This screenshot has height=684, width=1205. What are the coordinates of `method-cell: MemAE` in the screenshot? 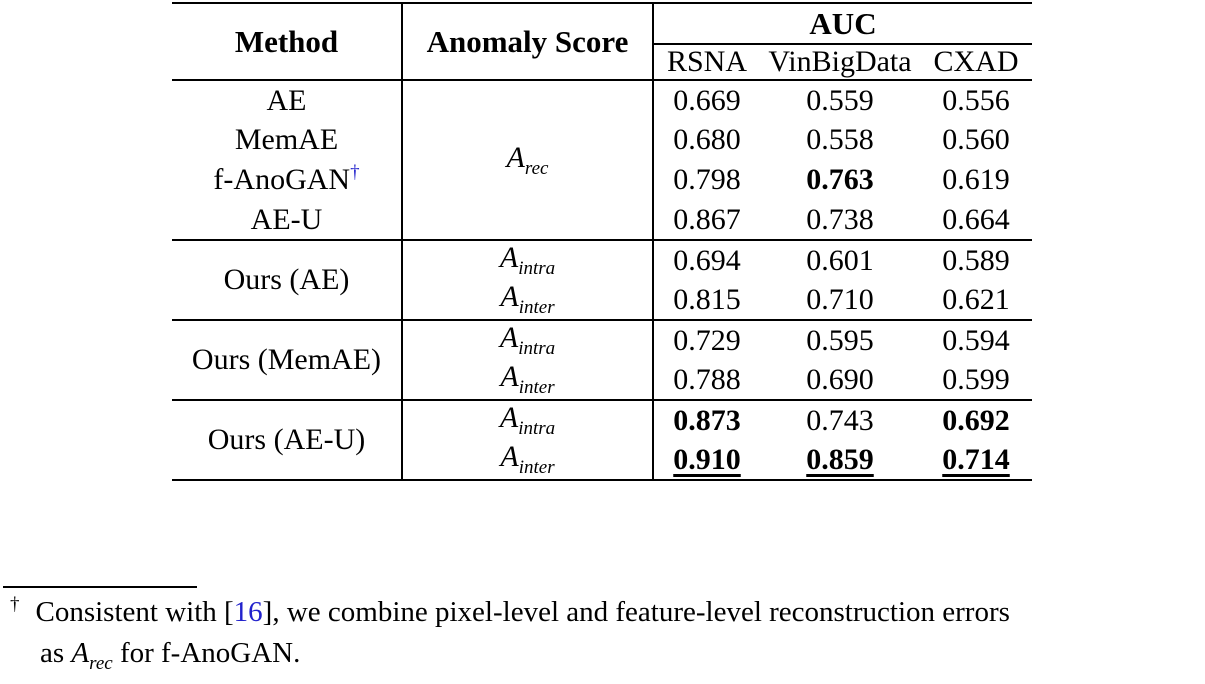 It's located at (287, 140).